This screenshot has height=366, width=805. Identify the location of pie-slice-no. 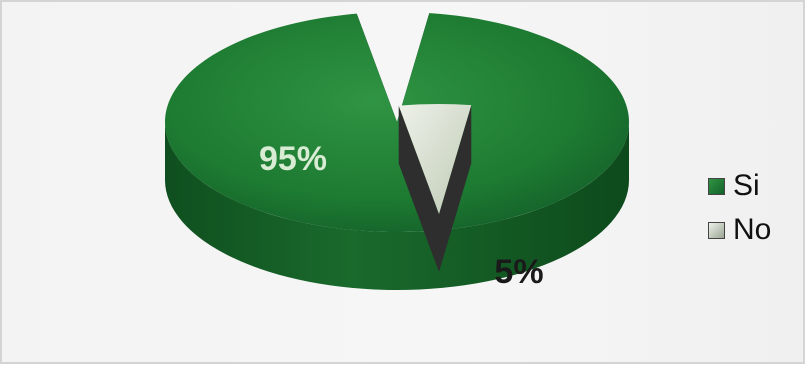
(435, 188).